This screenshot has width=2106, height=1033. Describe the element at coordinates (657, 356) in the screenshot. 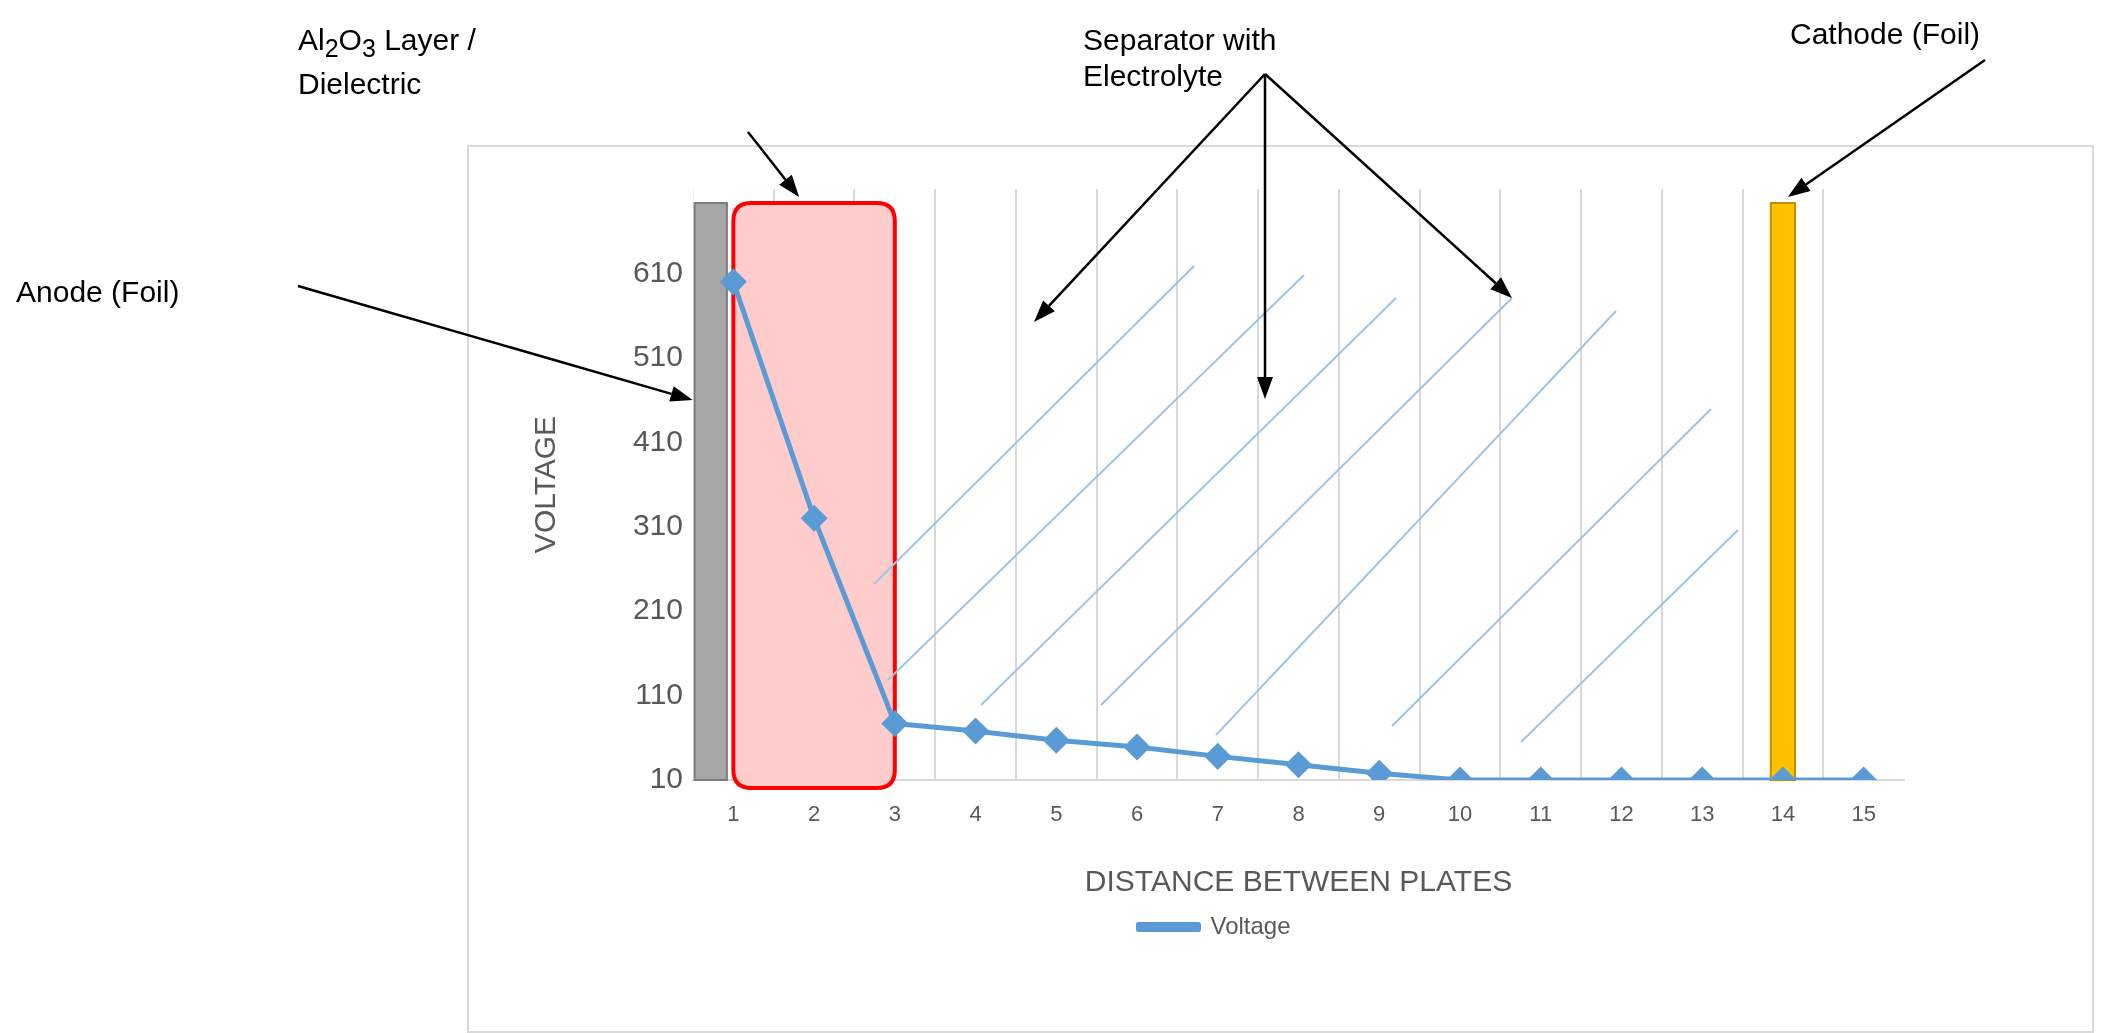

I see `y-tick-label: 510` at that location.